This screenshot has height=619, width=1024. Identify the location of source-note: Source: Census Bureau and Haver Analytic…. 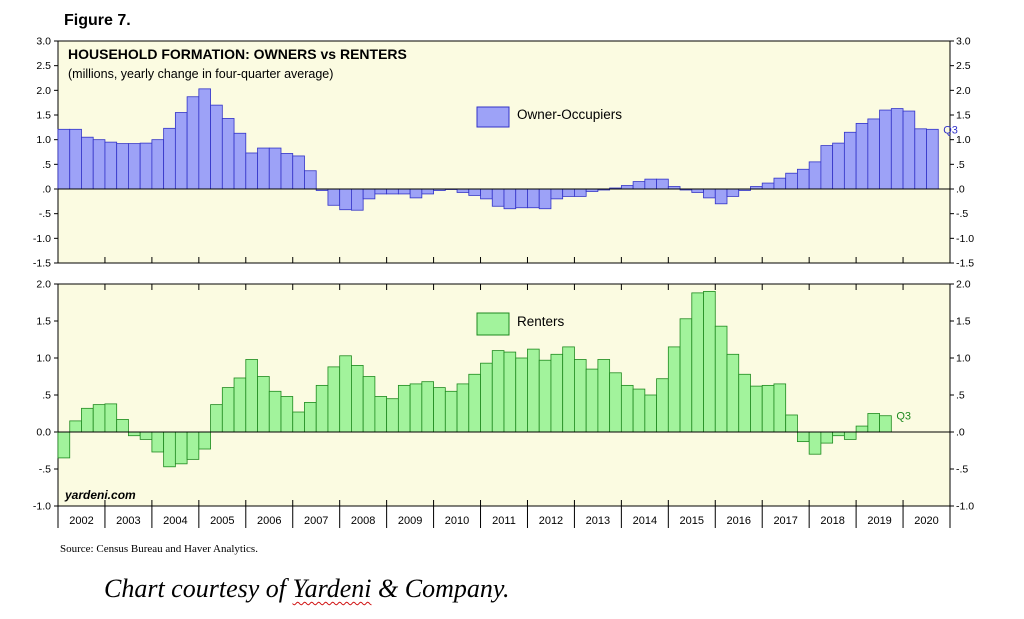
(159, 549).